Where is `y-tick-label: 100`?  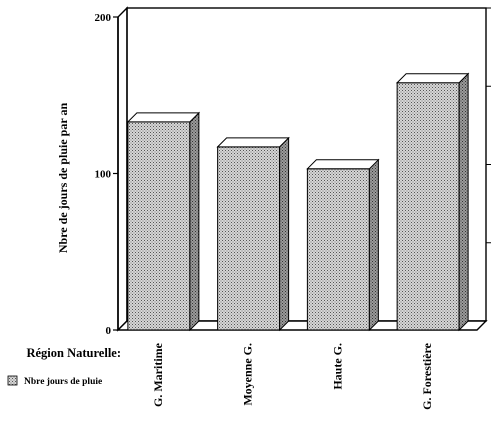 y-tick-label: 100 is located at coordinates (103, 175).